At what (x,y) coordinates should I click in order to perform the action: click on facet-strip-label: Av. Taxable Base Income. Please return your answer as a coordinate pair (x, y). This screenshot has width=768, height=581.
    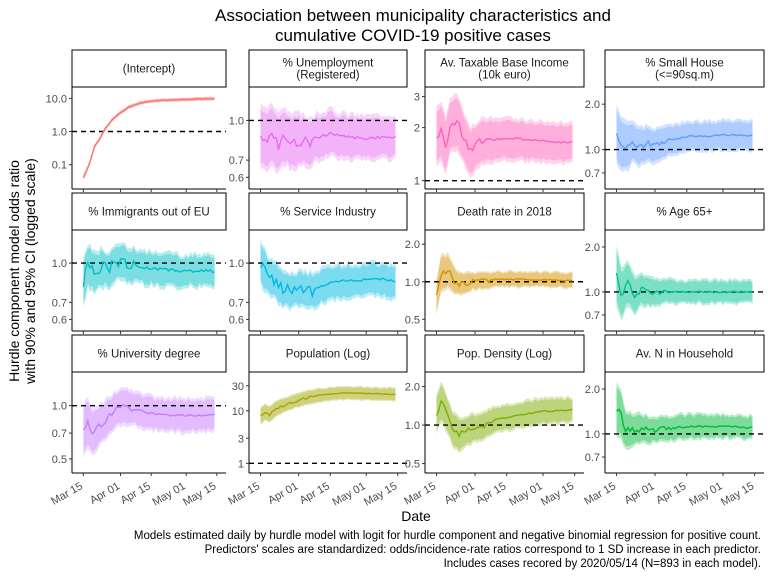
    Looking at the image, I should click on (504, 64).